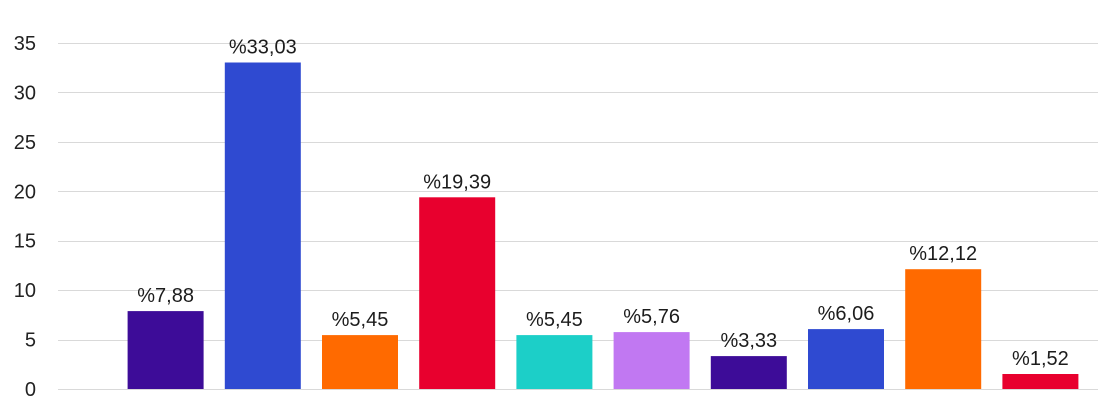 The height and width of the screenshot is (412, 1108). Describe the element at coordinates (30, 341) in the screenshot. I see `y-tick-label: 5` at that location.